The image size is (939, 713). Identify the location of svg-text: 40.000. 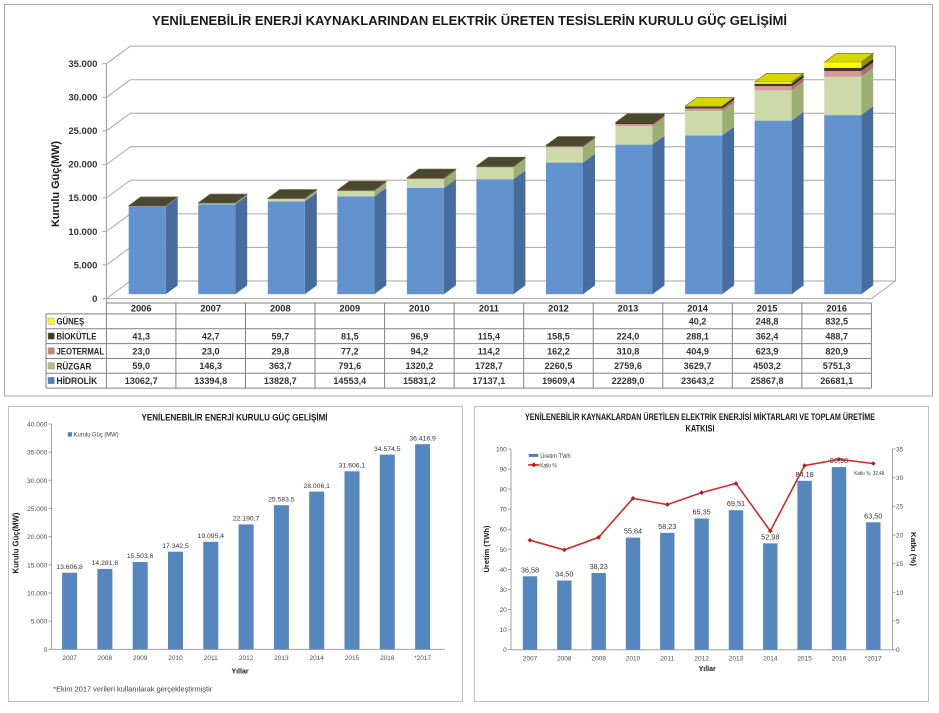
(37, 424).